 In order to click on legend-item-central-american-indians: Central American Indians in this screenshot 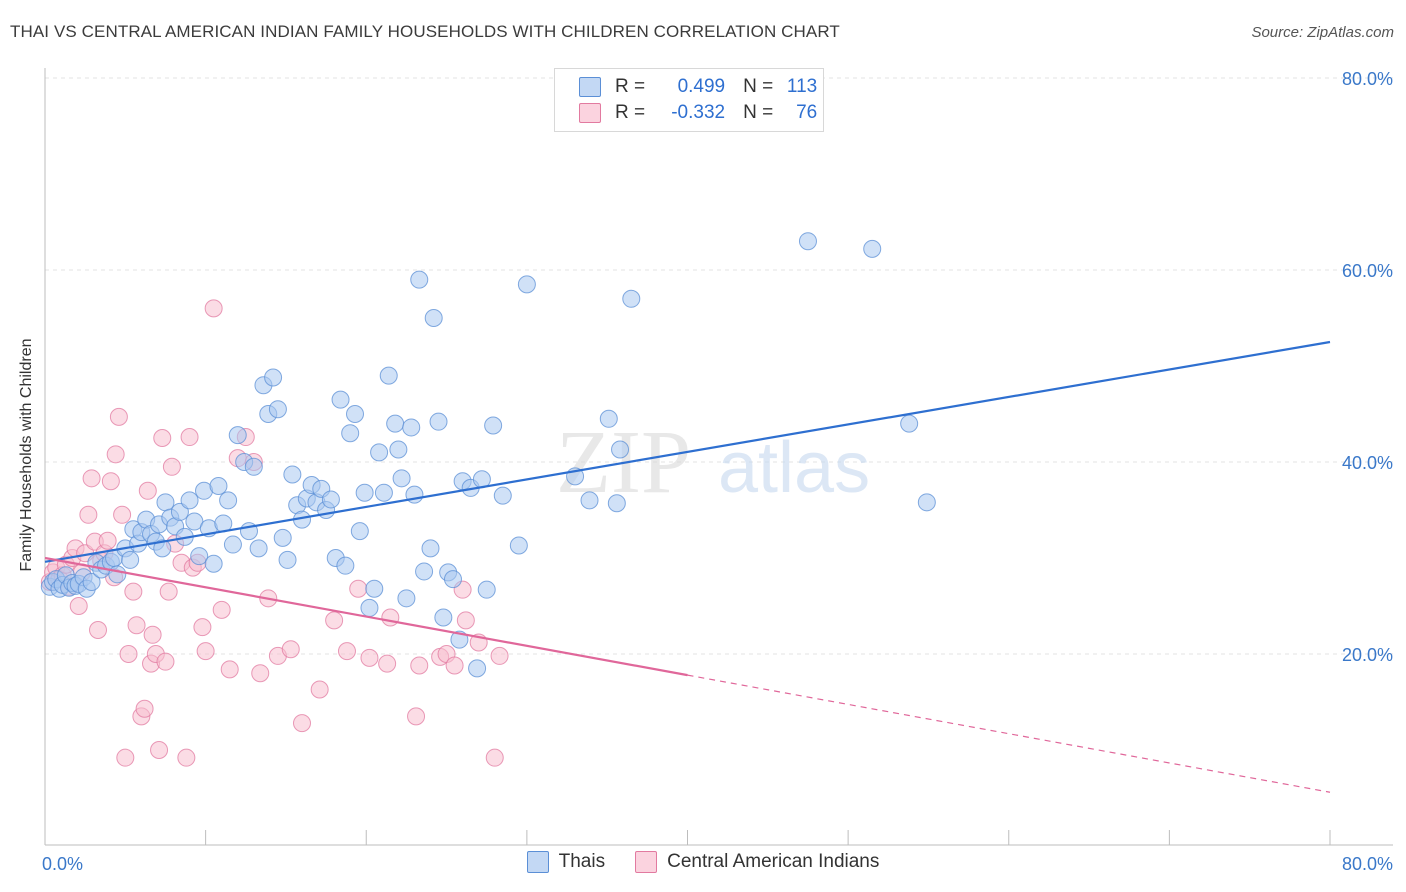, I will do `click(757, 862)`.